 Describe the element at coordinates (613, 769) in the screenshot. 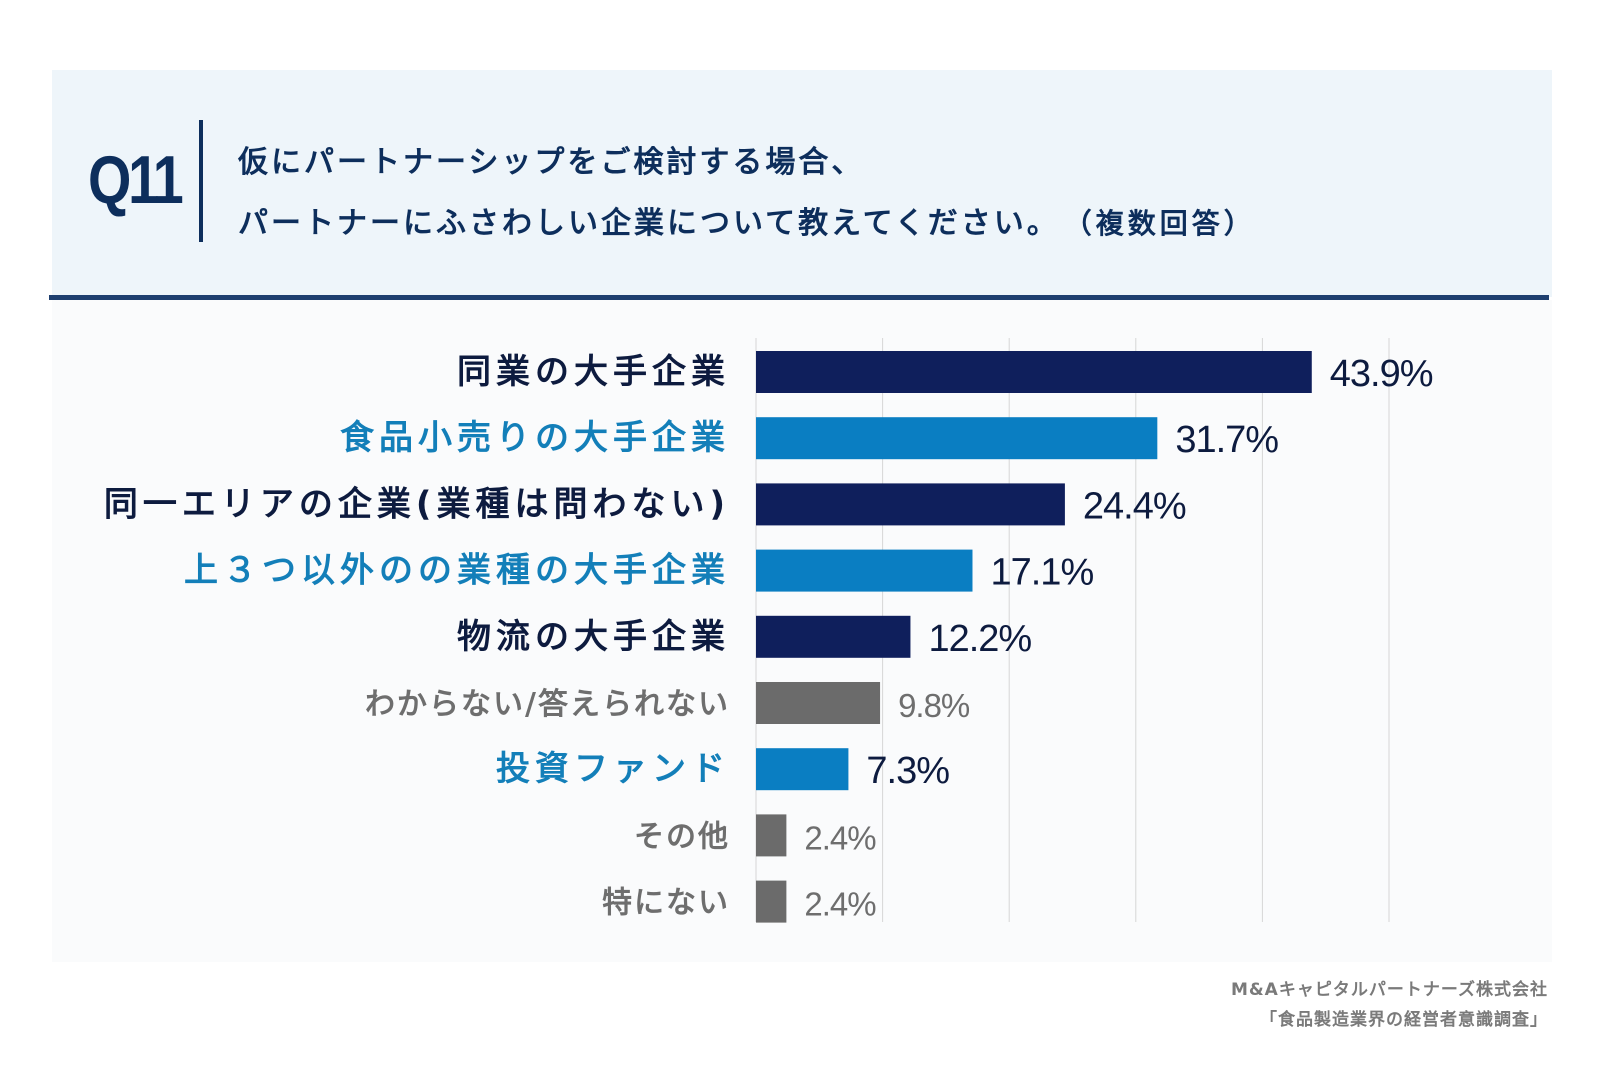

I see `category-label: 投資ファンド` at that location.